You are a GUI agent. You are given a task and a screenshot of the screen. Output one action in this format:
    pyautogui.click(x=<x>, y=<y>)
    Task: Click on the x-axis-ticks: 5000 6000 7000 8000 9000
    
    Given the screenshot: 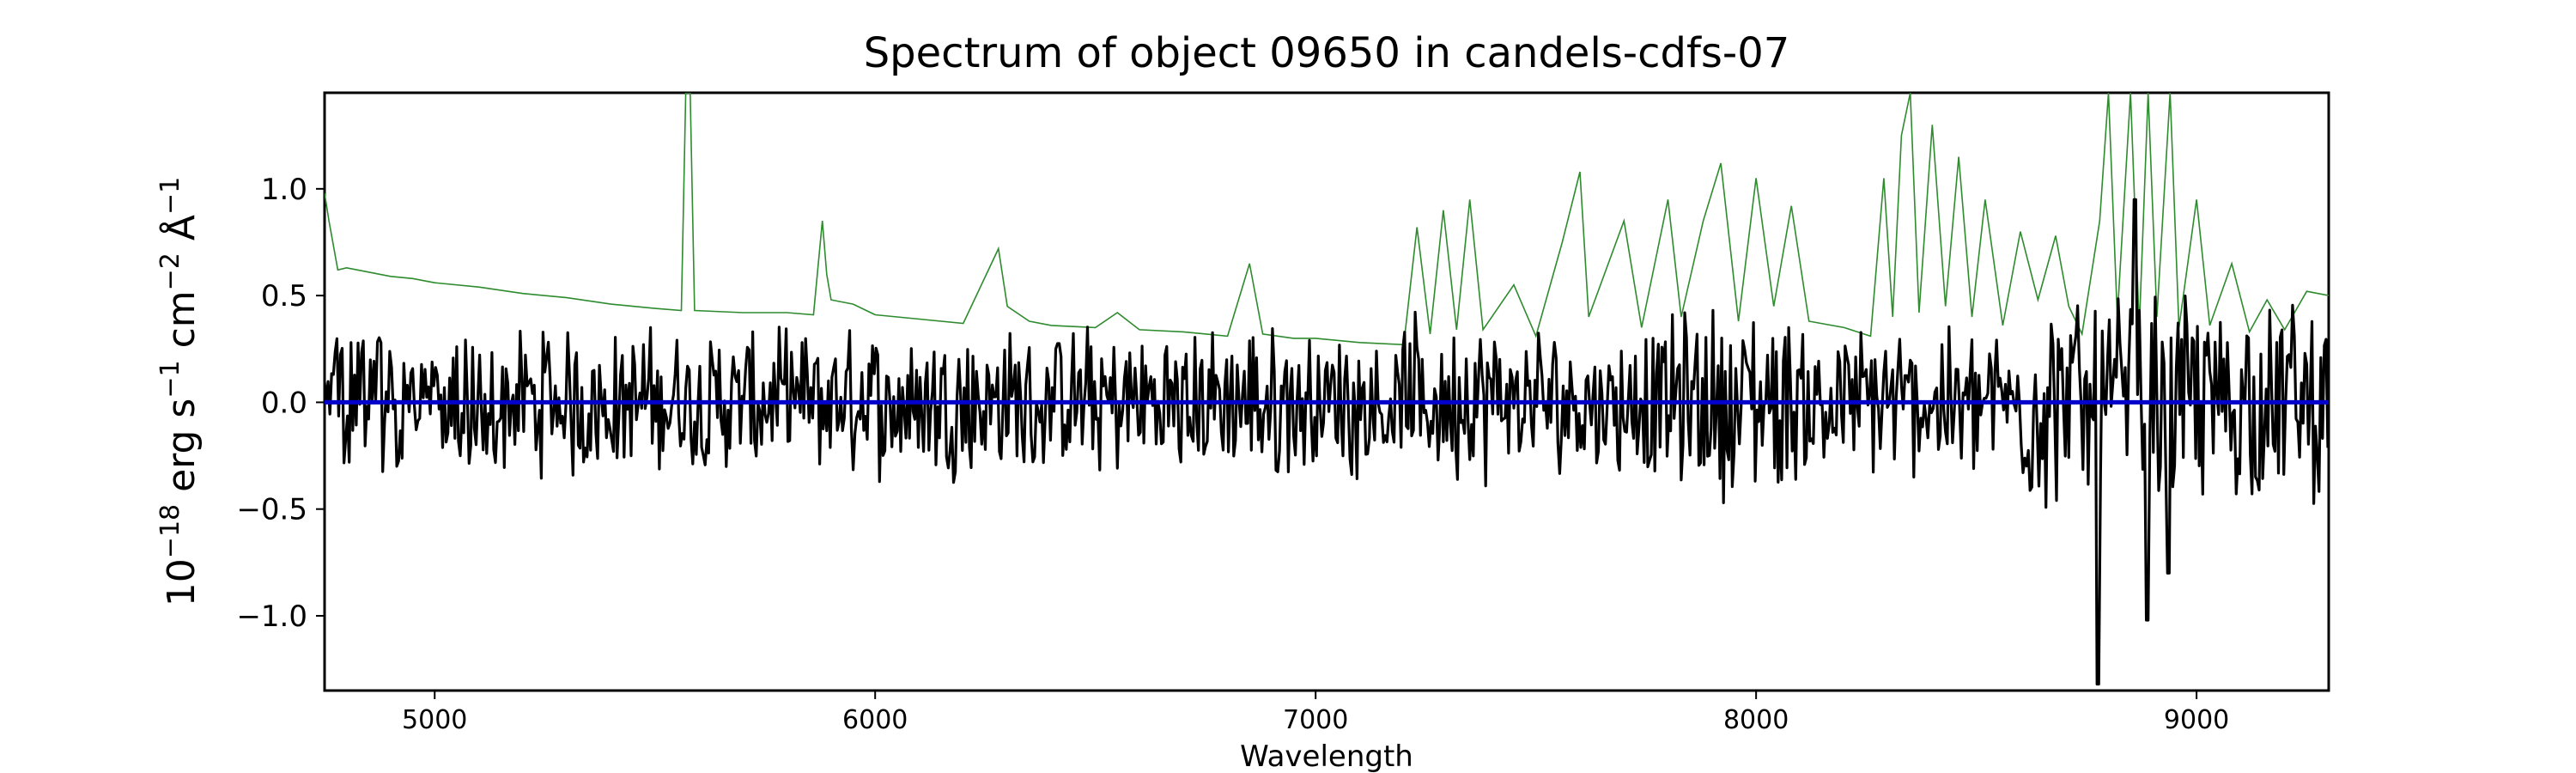 What is the action you would take?
    pyautogui.click(x=1316, y=713)
    